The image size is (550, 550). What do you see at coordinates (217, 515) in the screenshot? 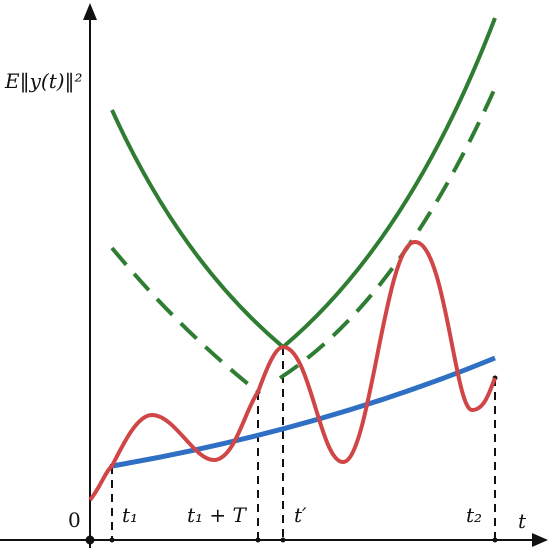
I see `tick-label: t₁ + T` at bounding box center [217, 515].